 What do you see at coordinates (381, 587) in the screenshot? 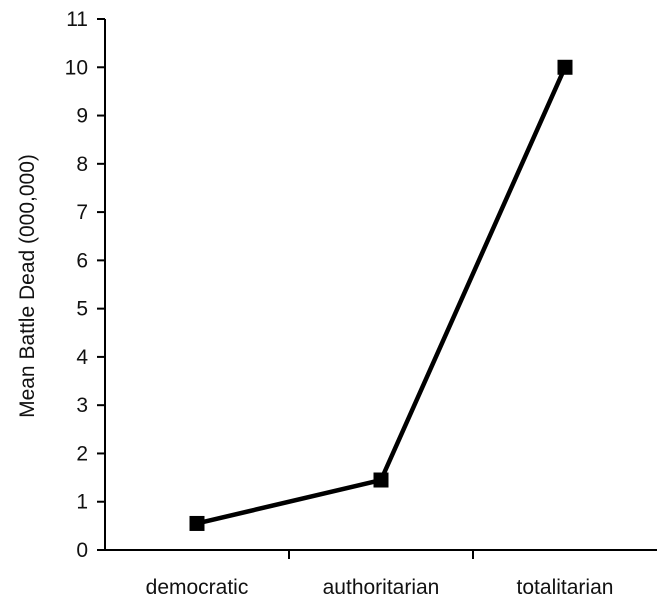
I see `x-tick-label: authoritarian` at bounding box center [381, 587].